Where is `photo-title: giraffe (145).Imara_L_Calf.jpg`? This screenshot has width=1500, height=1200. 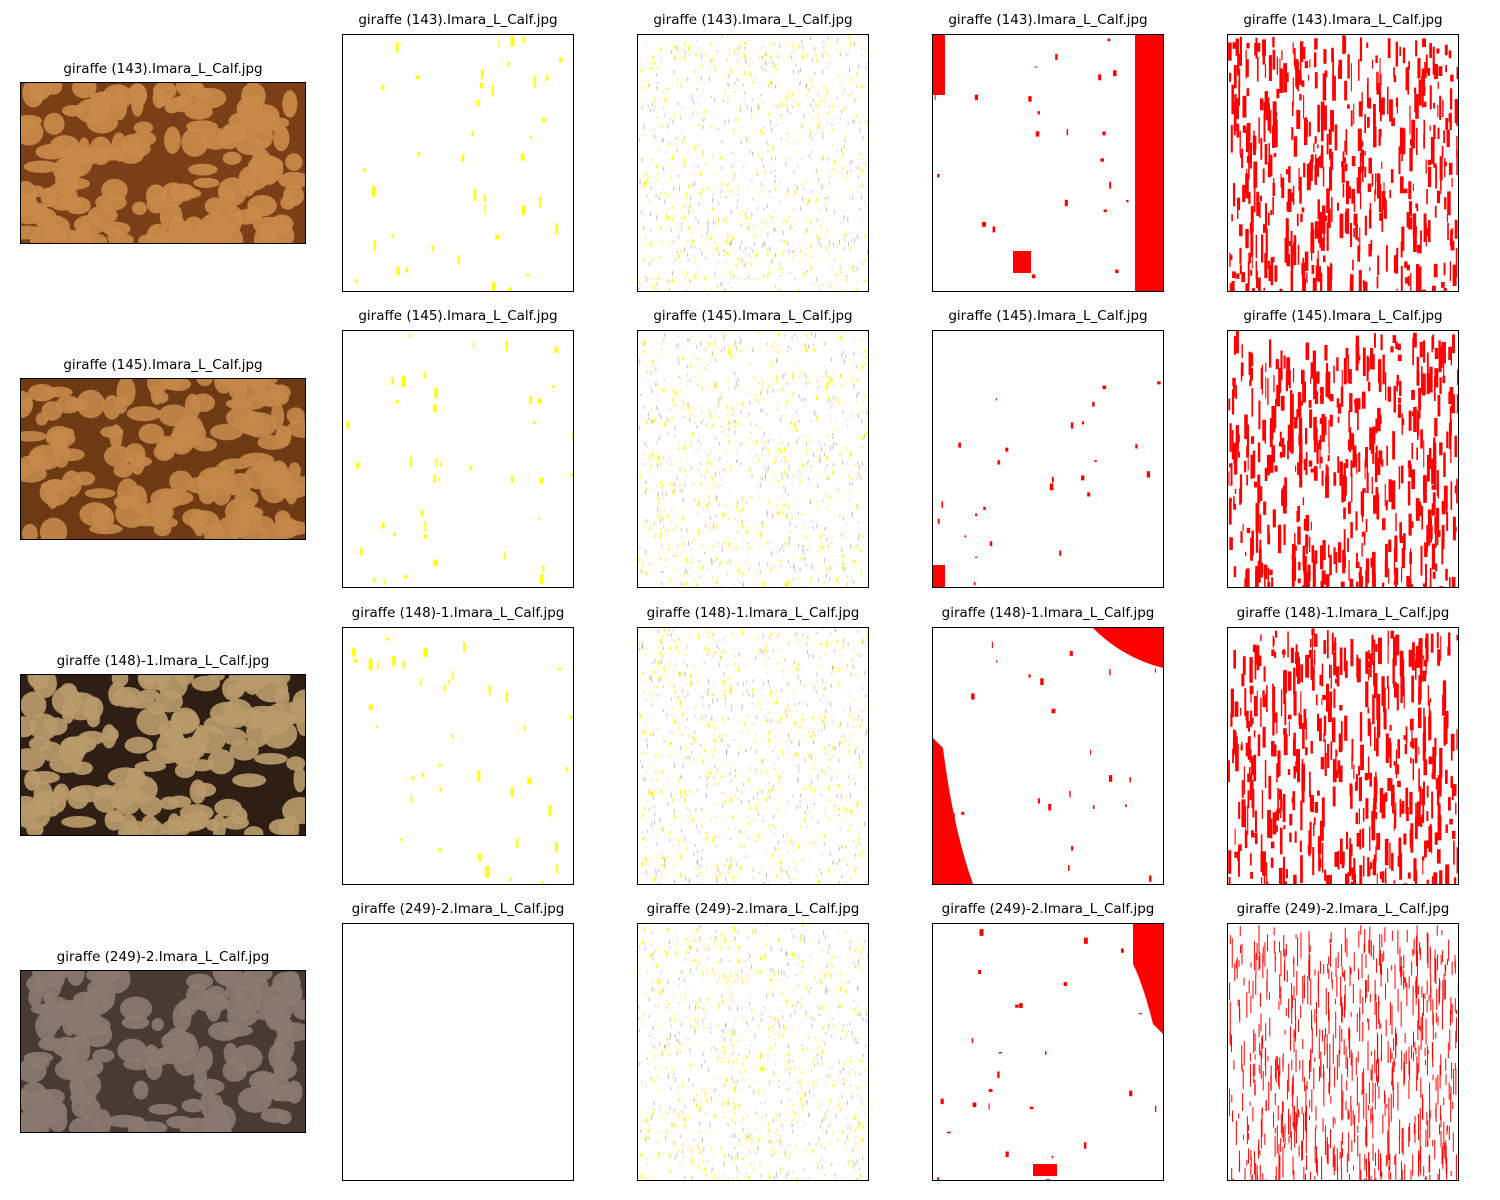 photo-title: giraffe (145).Imara_L_Calf.jpg is located at coordinates (163, 365).